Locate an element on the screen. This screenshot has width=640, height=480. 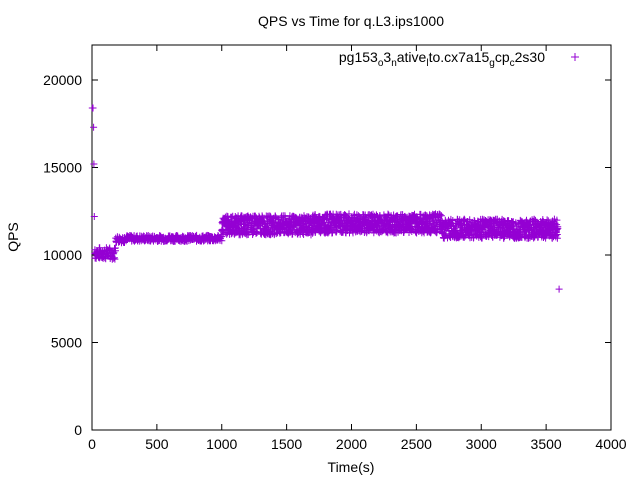
legend-subscript: l is located at coordinates (427, 63).